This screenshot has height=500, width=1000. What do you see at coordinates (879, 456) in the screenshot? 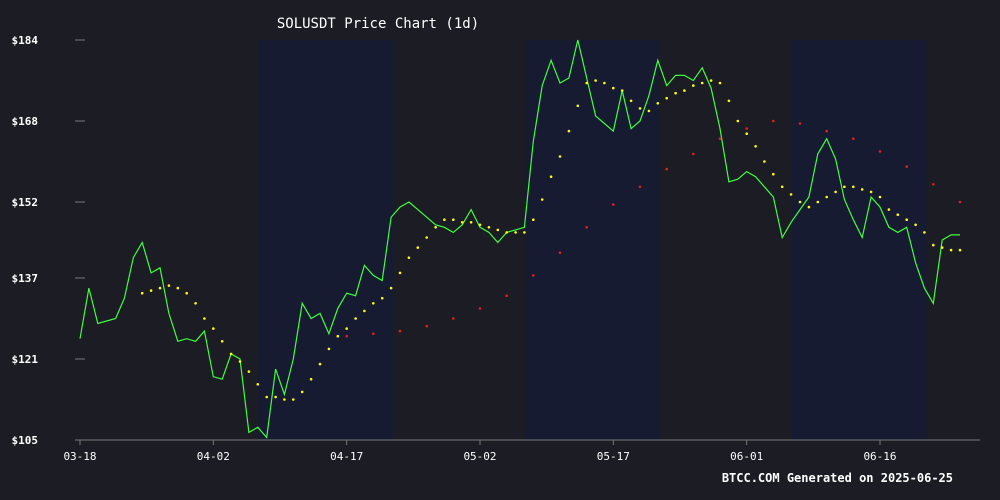
I see `x-tick-label: 06-16` at bounding box center [879, 456].